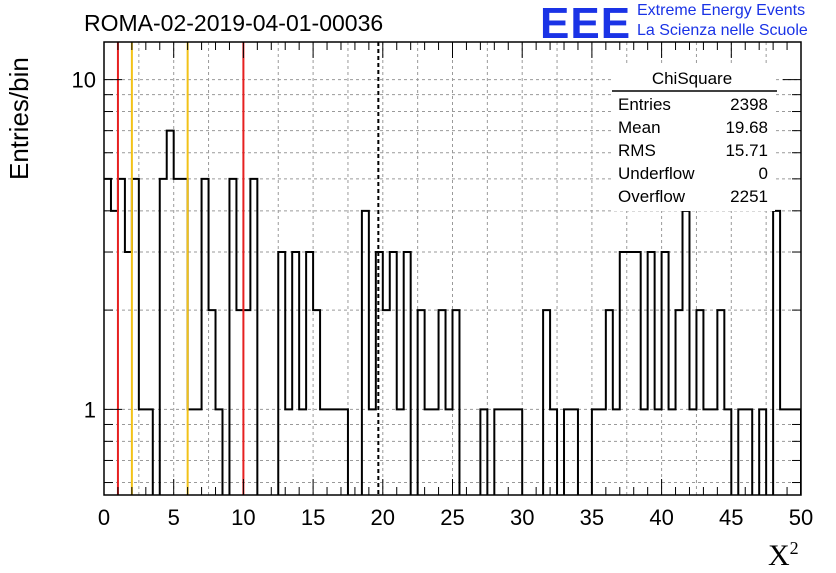  Describe the element at coordinates (243, 517) in the screenshot. I see `x-tick-label: 10` at that location.